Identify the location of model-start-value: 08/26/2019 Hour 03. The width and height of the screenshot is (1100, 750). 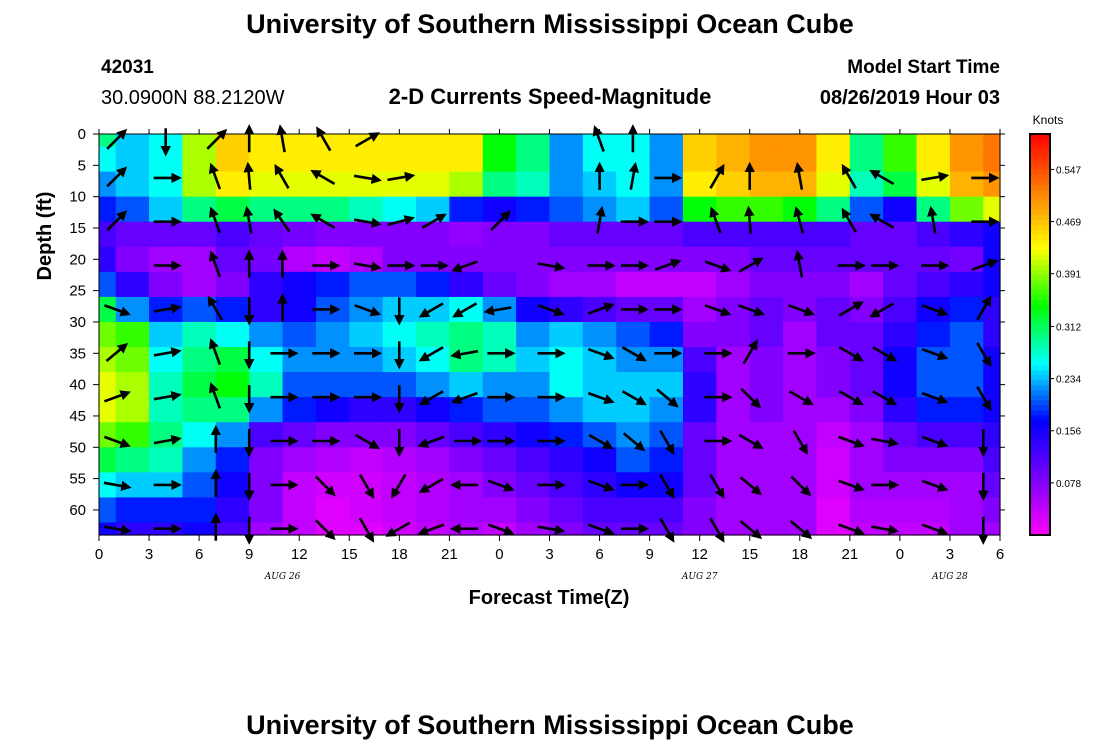
(909, 98).